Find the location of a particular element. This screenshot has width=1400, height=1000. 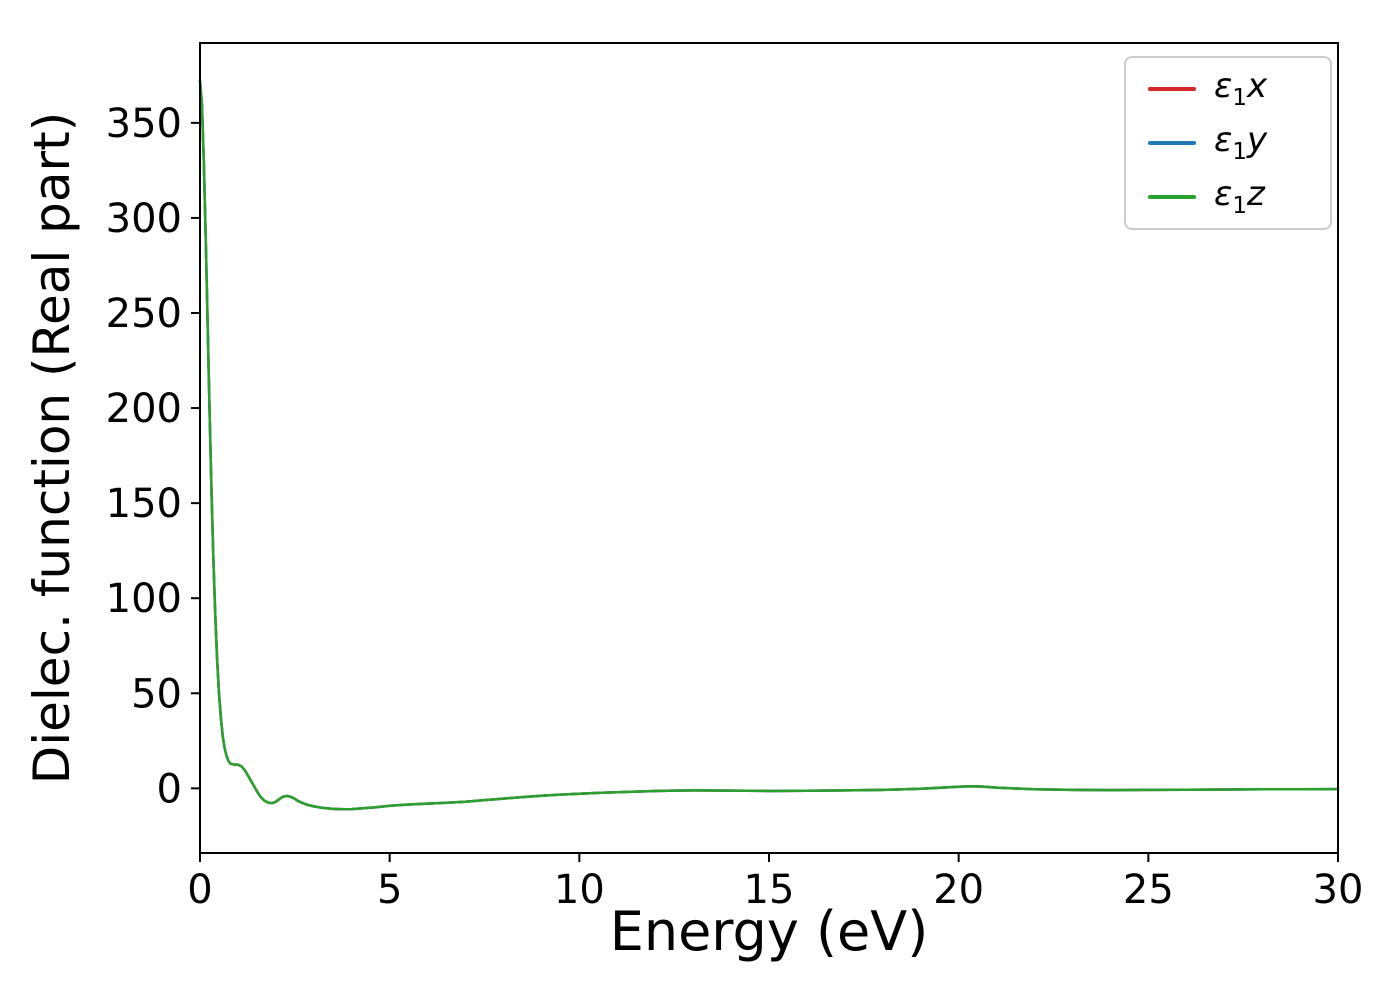

svg-text: 15 is located at coordinates (769, 890).